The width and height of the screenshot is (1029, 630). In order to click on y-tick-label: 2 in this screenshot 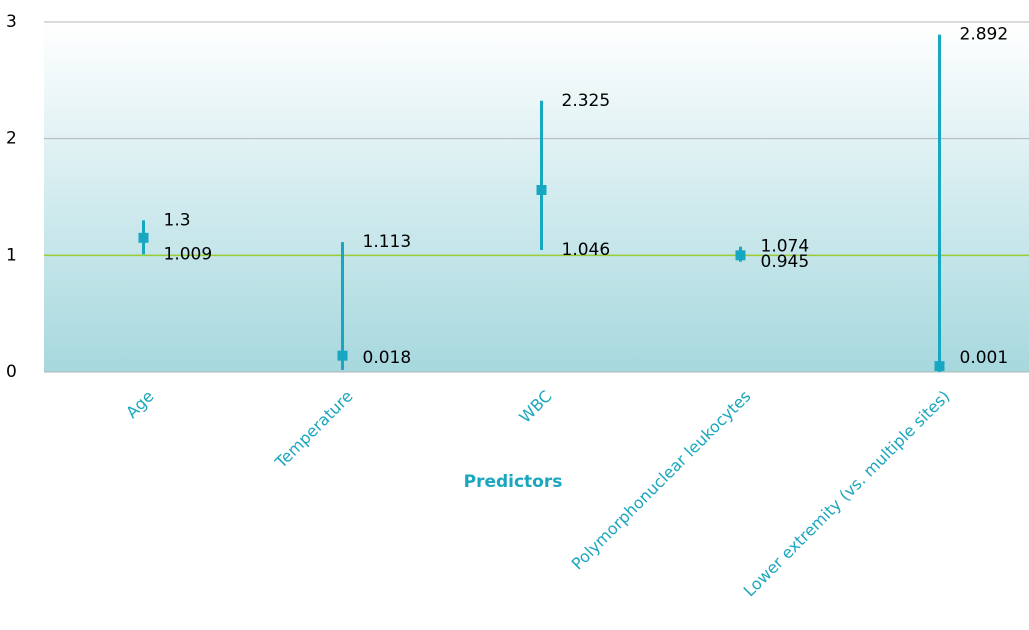, I will do `click(11, 139)`.